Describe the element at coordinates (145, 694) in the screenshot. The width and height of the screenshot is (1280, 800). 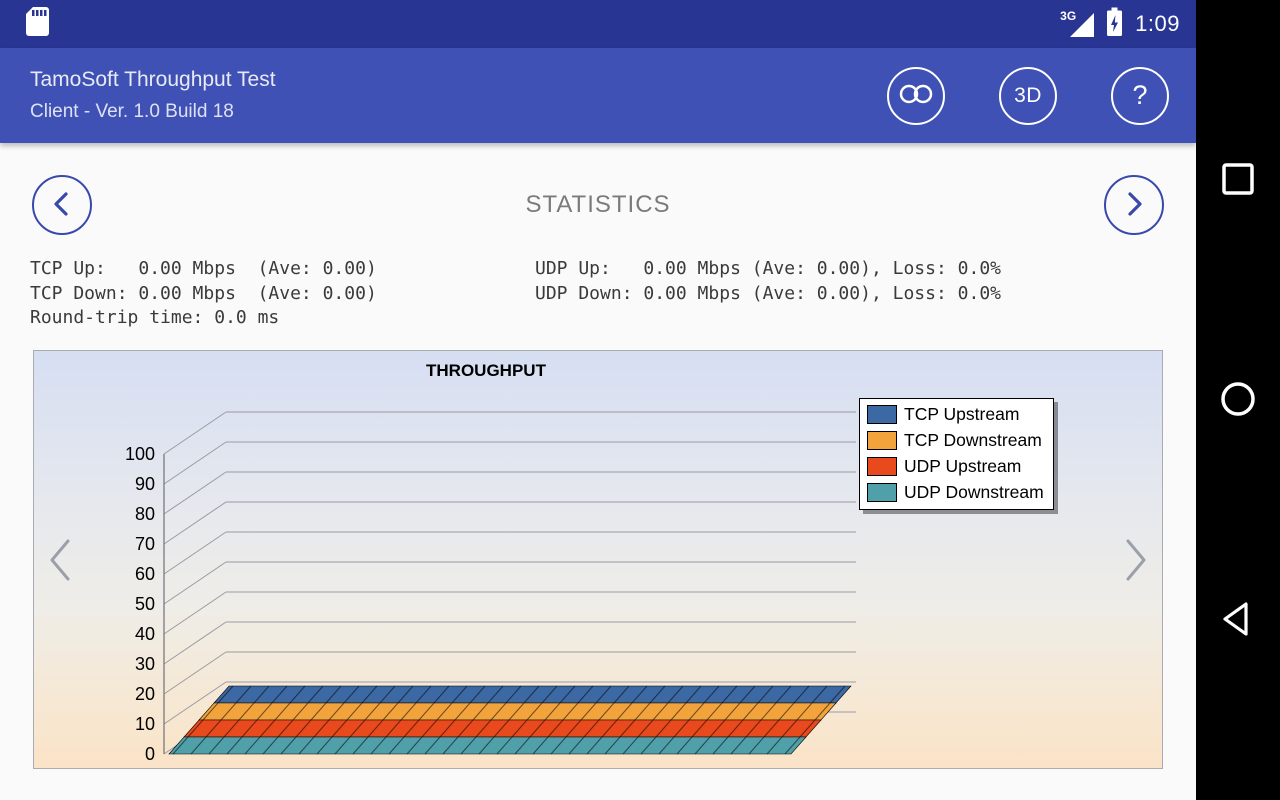
I see `svg-text: 20` at that location.